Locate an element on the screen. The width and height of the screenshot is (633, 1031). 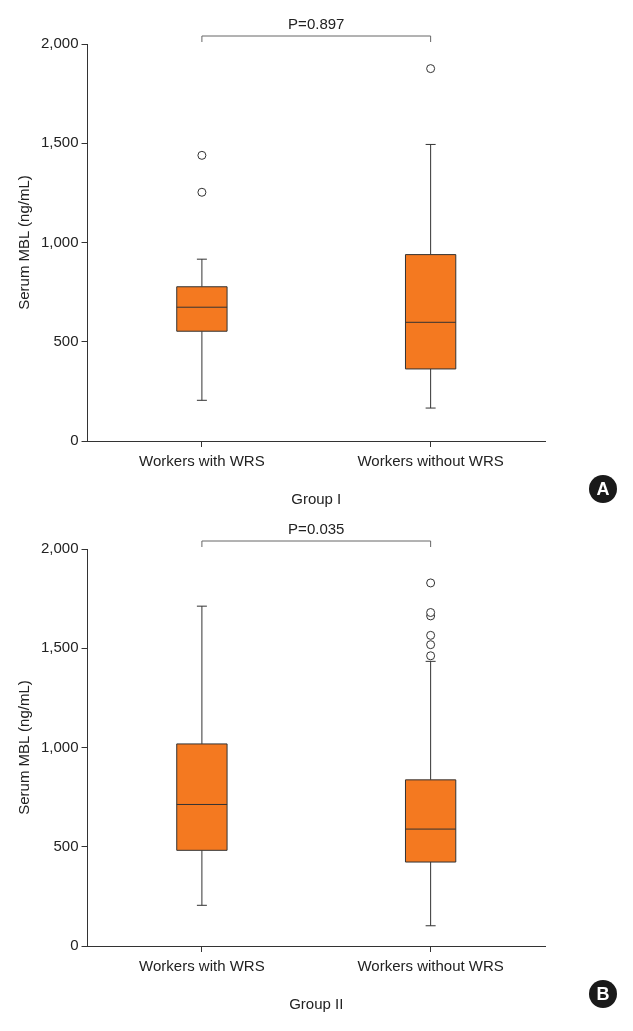
text: P=0.035 is located at coordinates (316, 528).